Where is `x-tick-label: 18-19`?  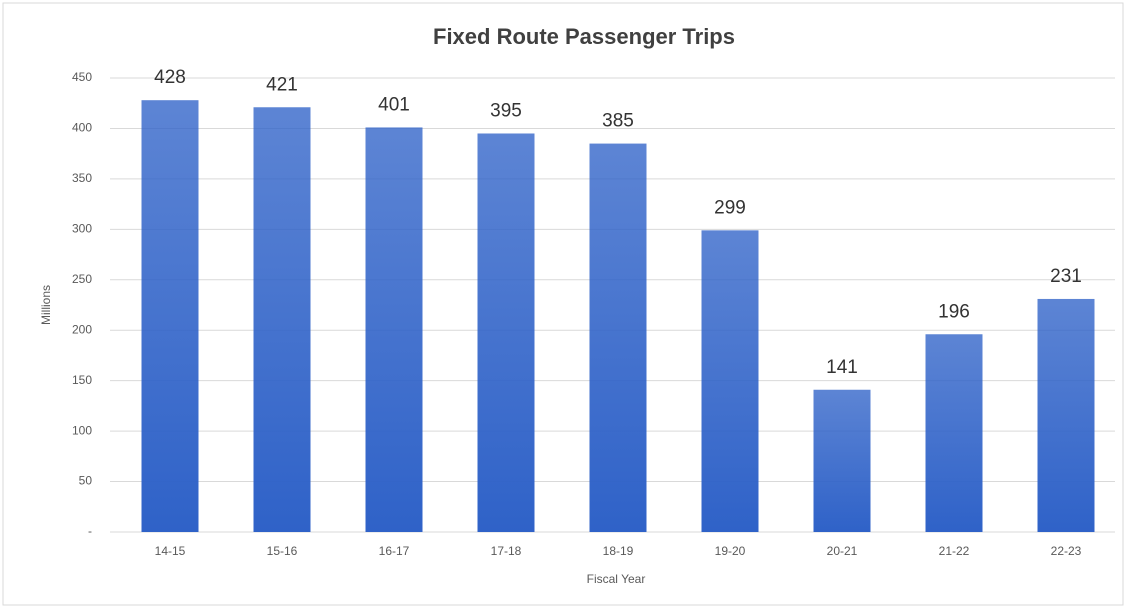
x-tick-label: 18-19 is located at coordinates (618, 551).